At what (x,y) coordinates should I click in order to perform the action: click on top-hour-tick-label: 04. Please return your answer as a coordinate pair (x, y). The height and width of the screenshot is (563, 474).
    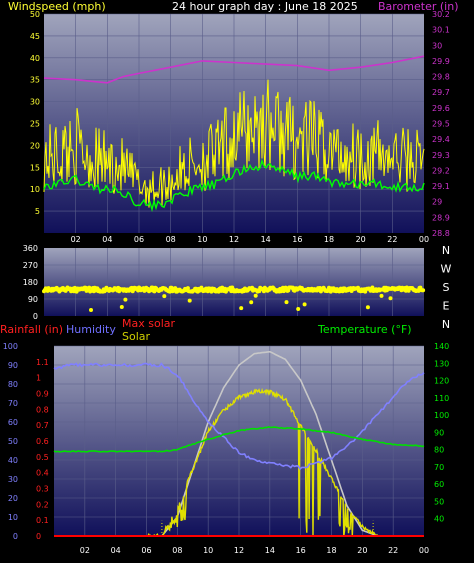
    Looking at the image, I should click on (107, 239).